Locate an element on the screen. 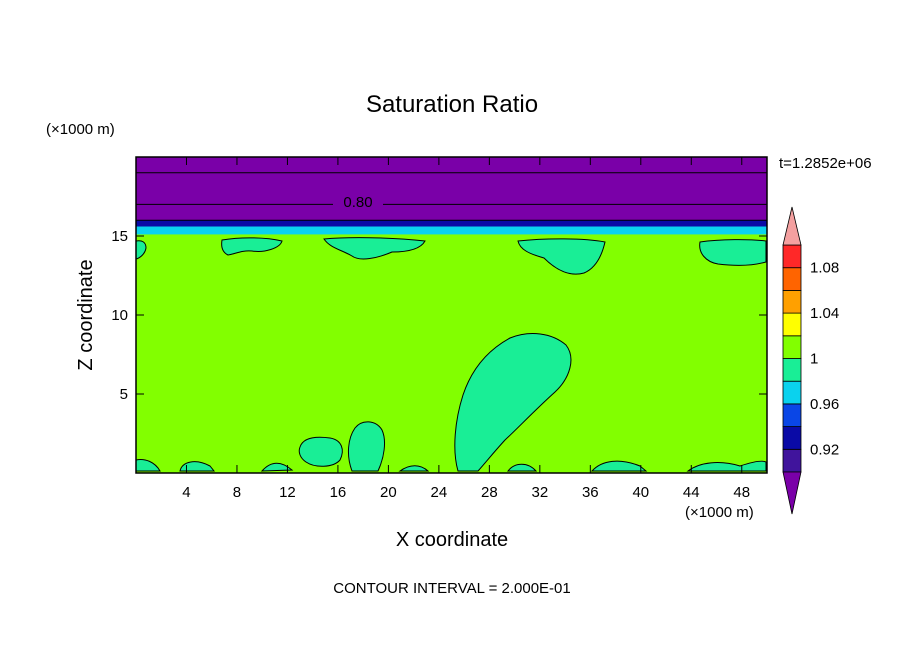 This screenshot has height=654, width=904. x-tick-label-36: 36 is located at coordinates (590, 492).